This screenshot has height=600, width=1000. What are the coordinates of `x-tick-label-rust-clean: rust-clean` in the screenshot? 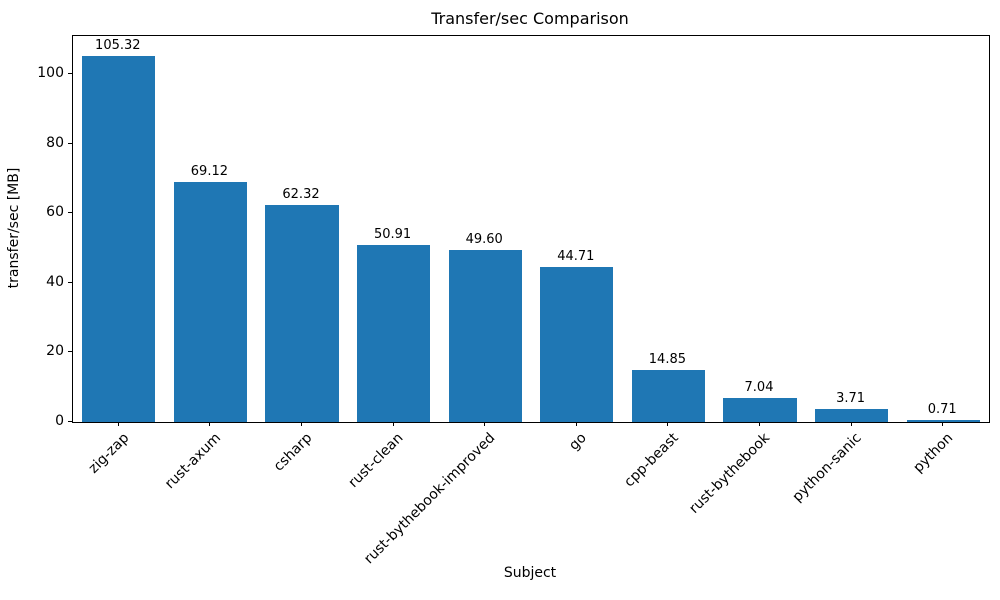 It's located at (376, 460).